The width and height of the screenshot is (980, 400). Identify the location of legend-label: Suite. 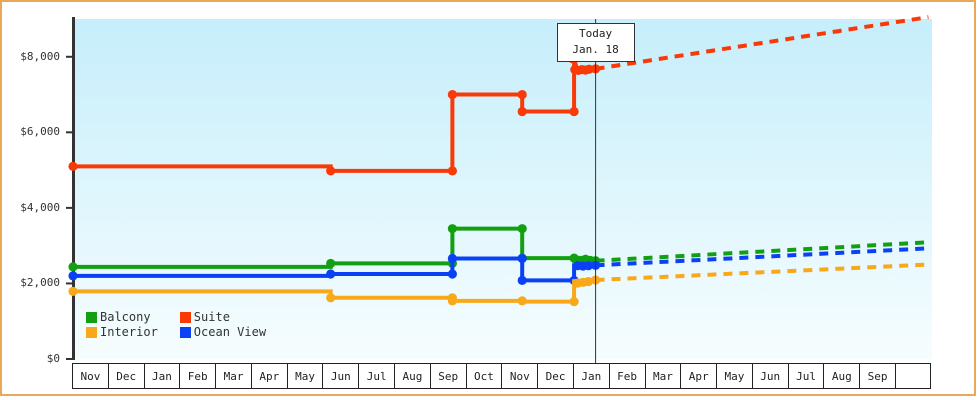
(211, 317).